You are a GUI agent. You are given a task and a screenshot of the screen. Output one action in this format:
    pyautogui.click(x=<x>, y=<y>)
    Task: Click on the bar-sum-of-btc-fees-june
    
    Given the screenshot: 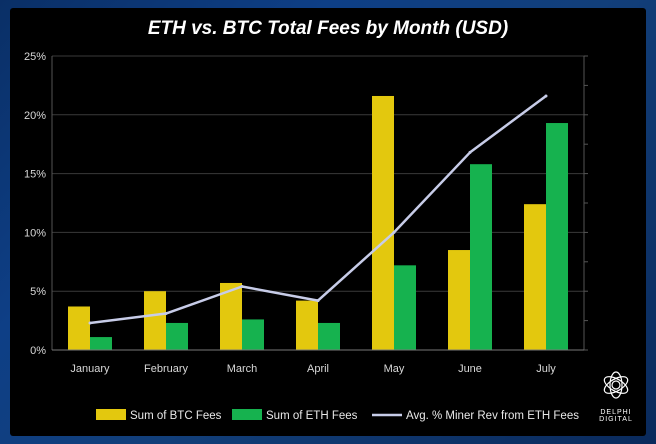 What is the action you would take?
    pyautogui.click(x=459, y=300)
    